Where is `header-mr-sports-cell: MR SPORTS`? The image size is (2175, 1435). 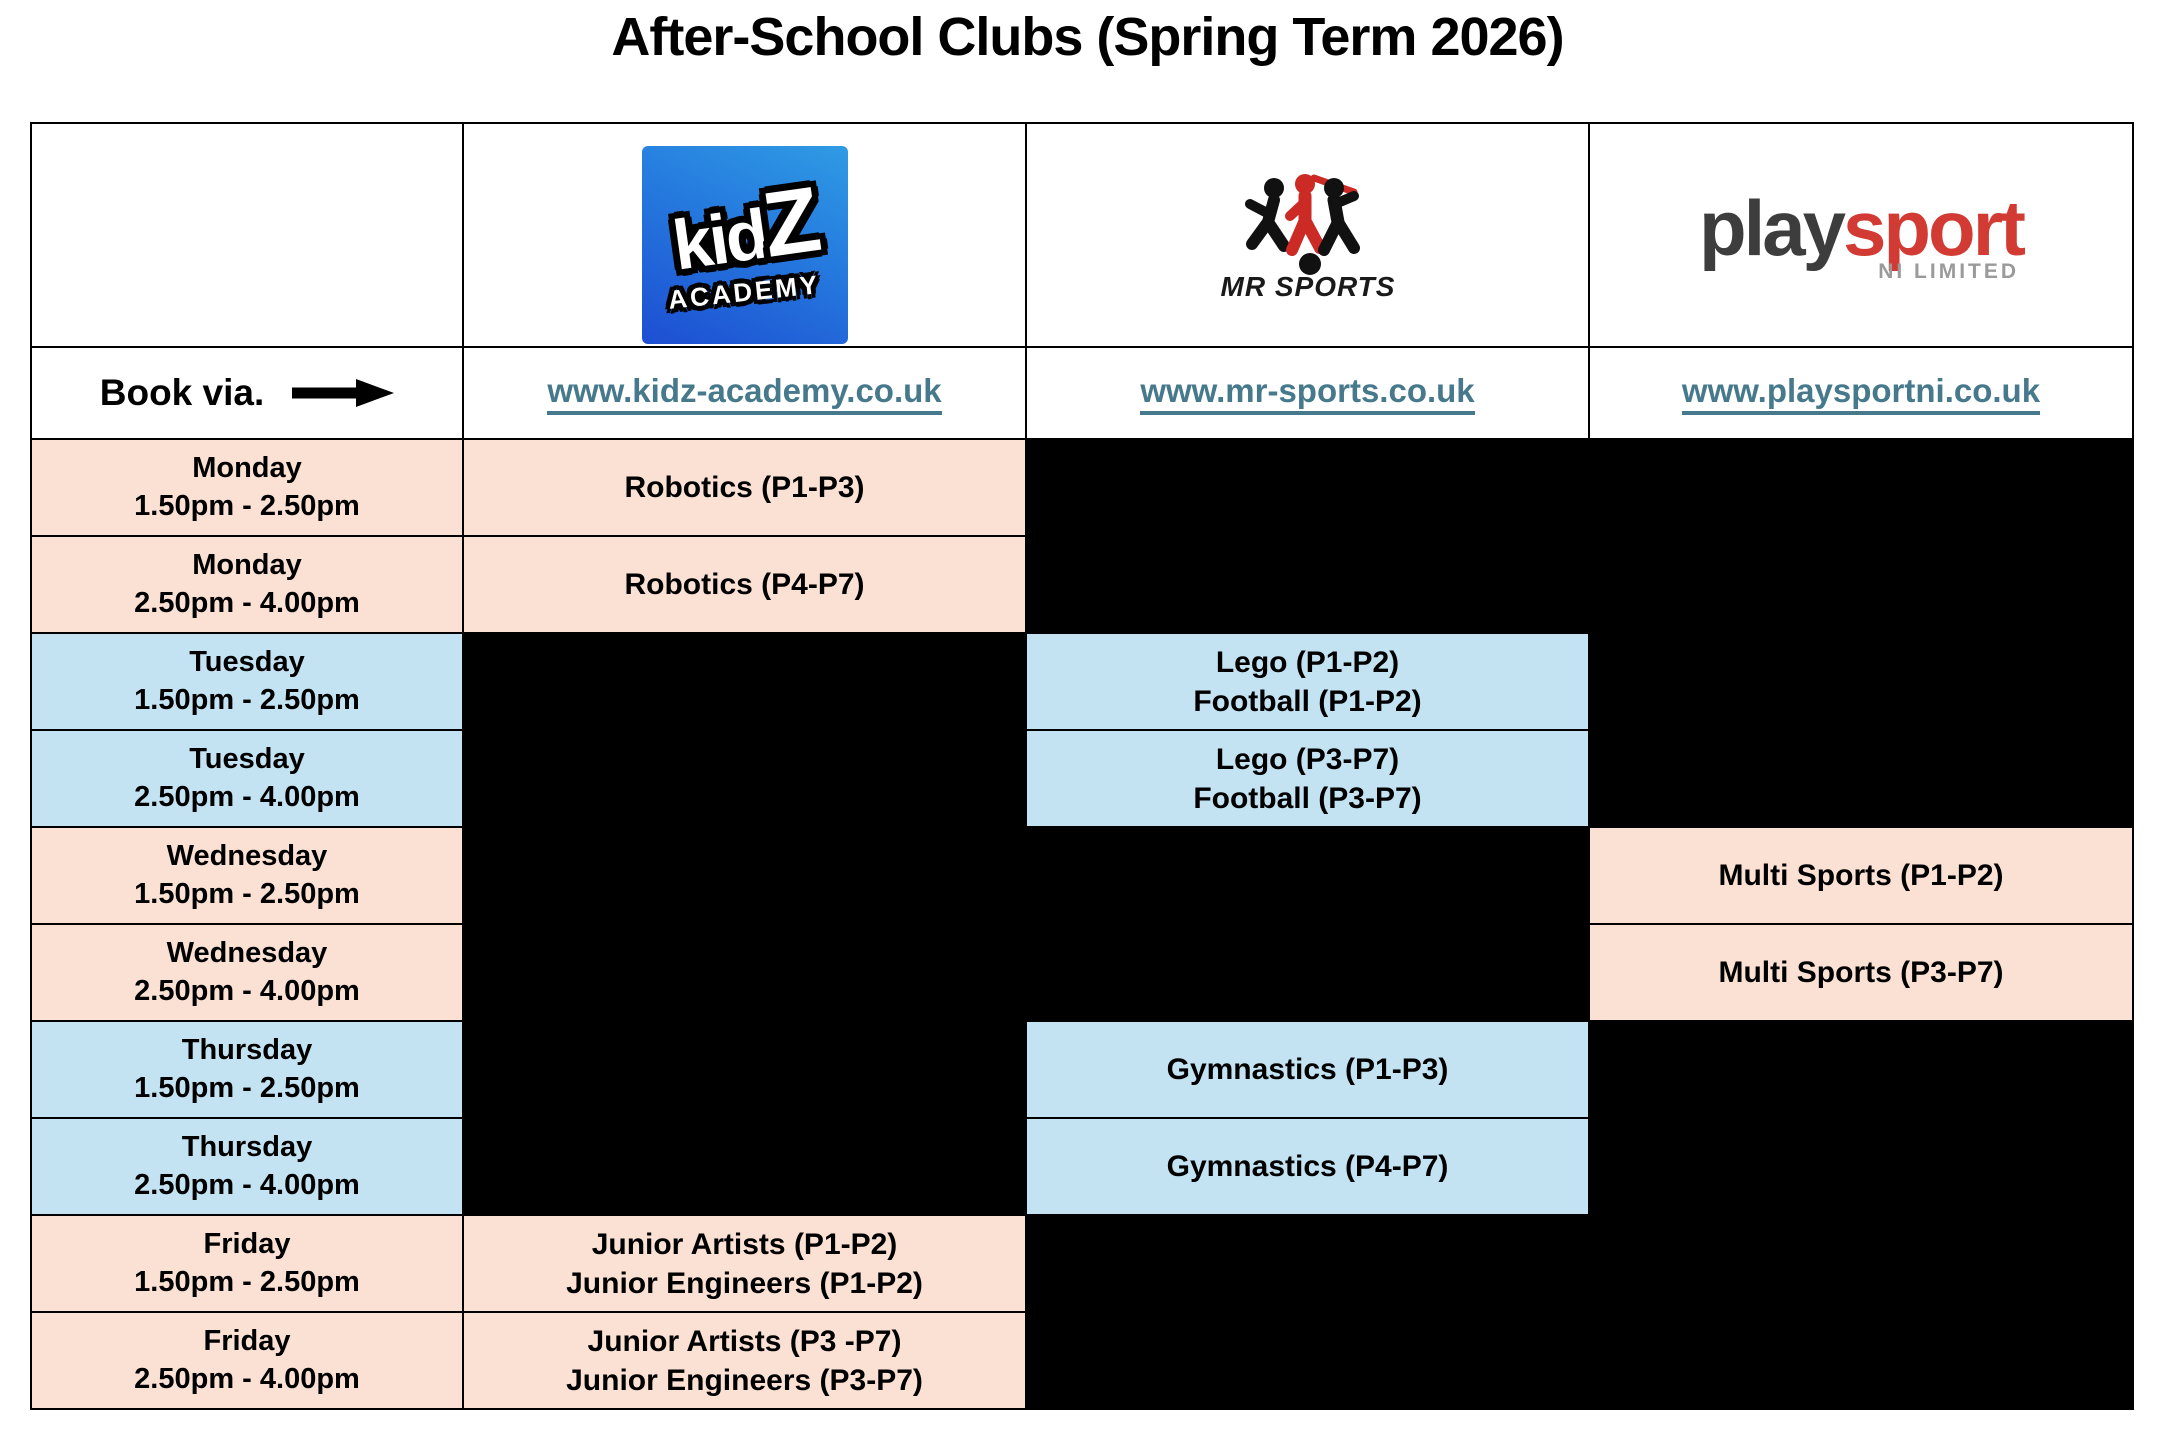 header-mr-sports-cell: MR SPORTS is located at coordinates (1307, 235).